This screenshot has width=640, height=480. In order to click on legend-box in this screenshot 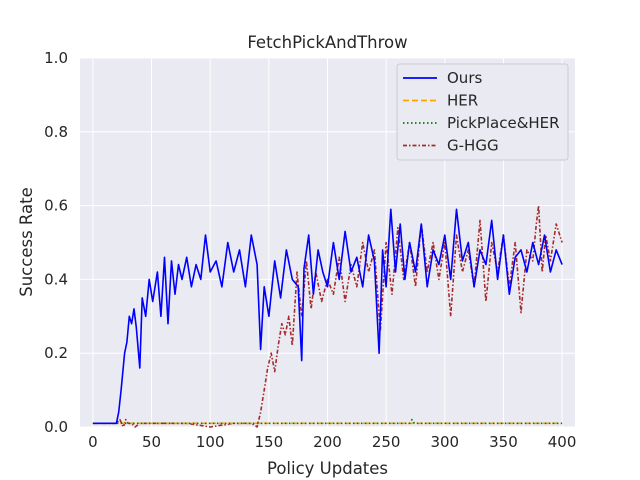, I will do `click(482, 112)`.